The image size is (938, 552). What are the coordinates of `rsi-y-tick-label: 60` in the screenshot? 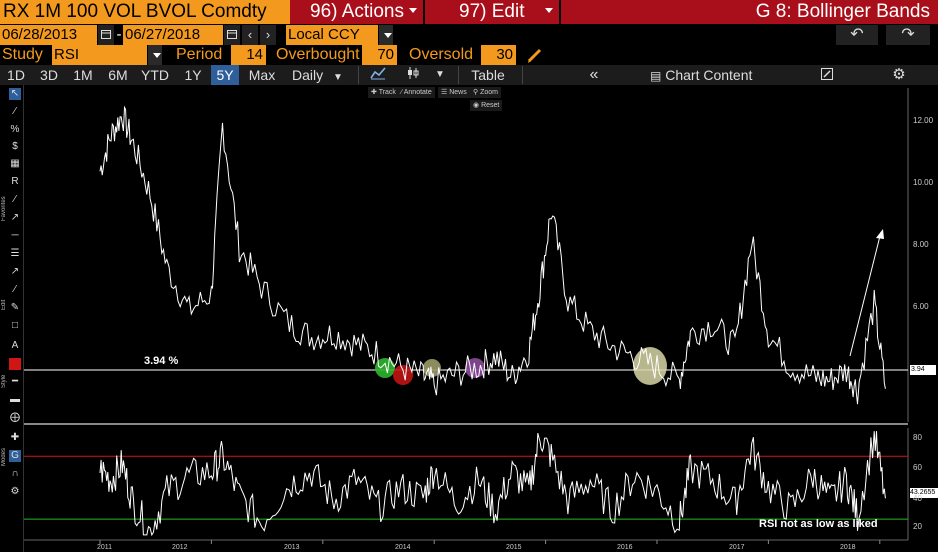 It's located at (917, 467).